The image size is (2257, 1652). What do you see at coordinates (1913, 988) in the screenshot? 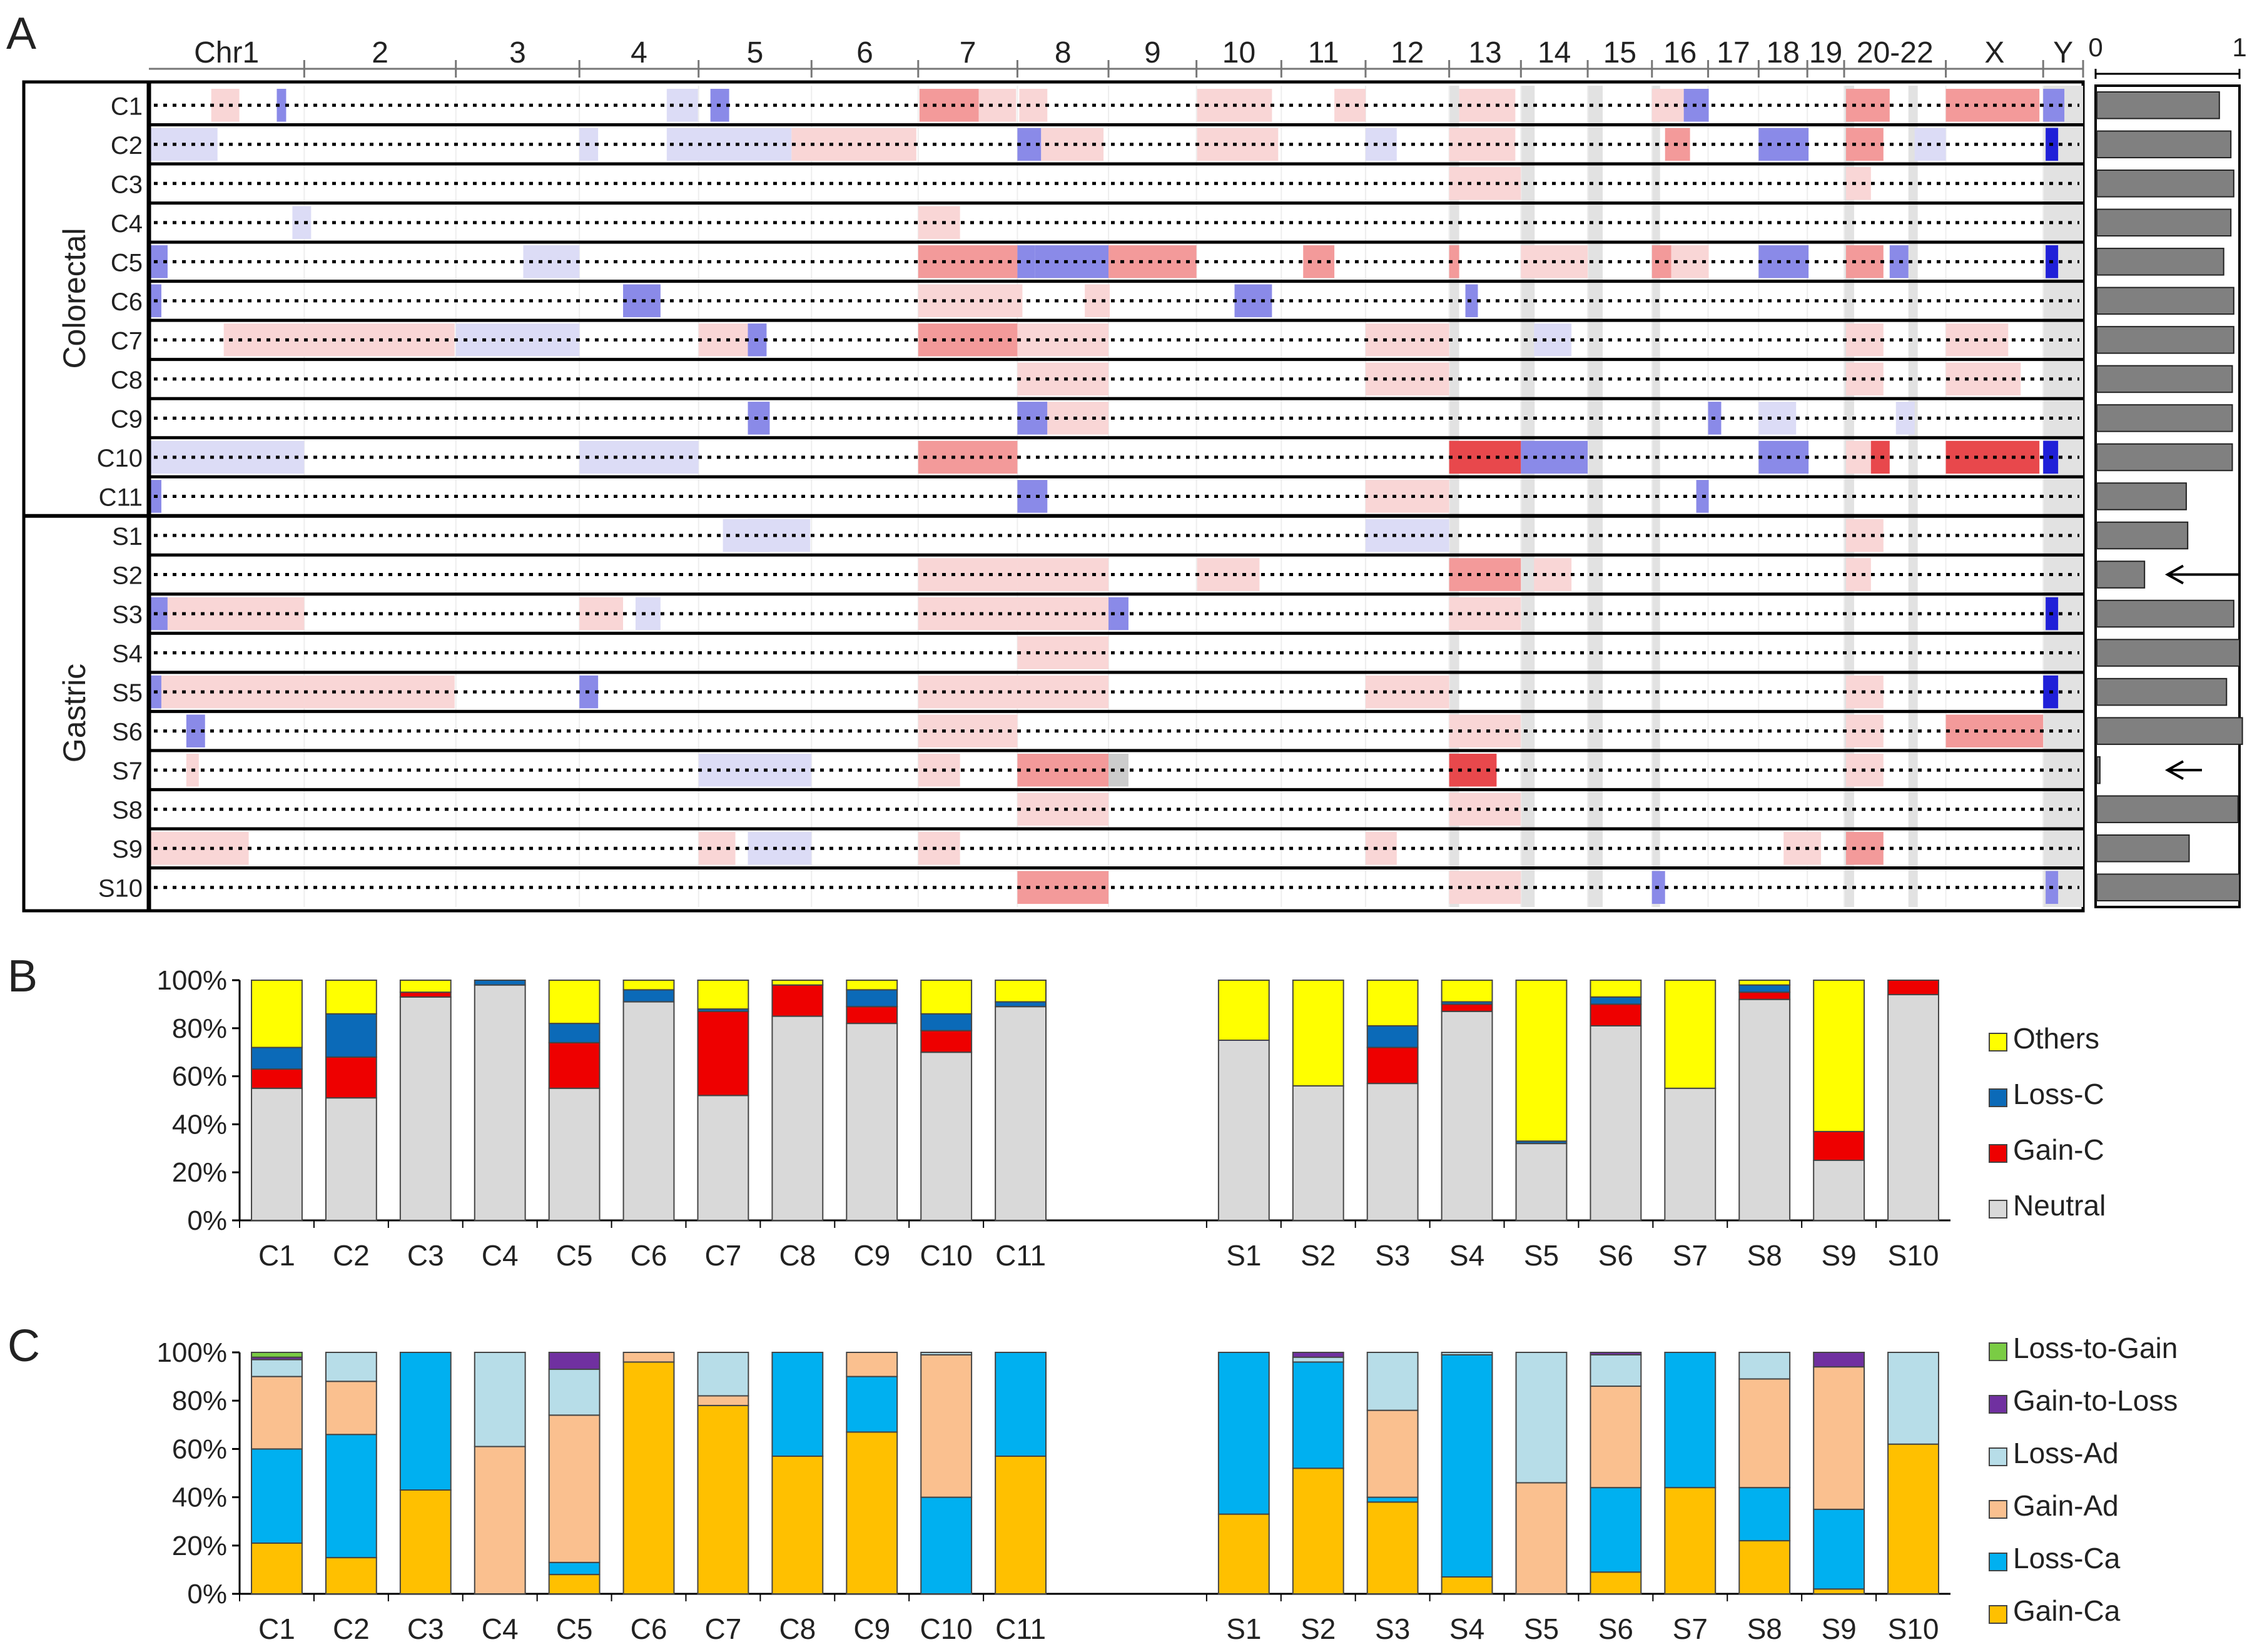
I see `bar-s10-gain-c` at bounding box center [1913, 988].